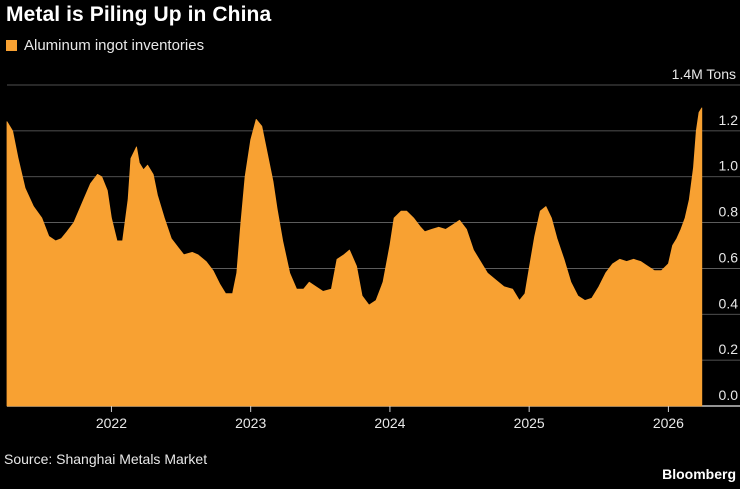 The height and width of the screenshot is (489, 740). I want to click on y-tick-label: 1.0, so click(729, 166).